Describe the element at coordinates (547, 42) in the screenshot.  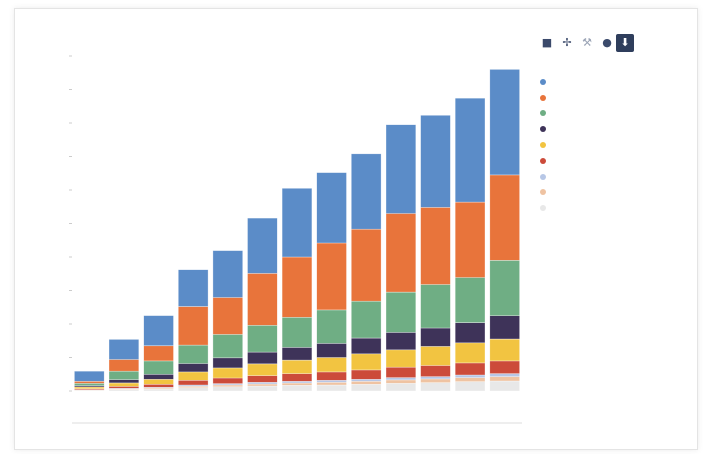
I see `zoom-icon: ■` at that location.